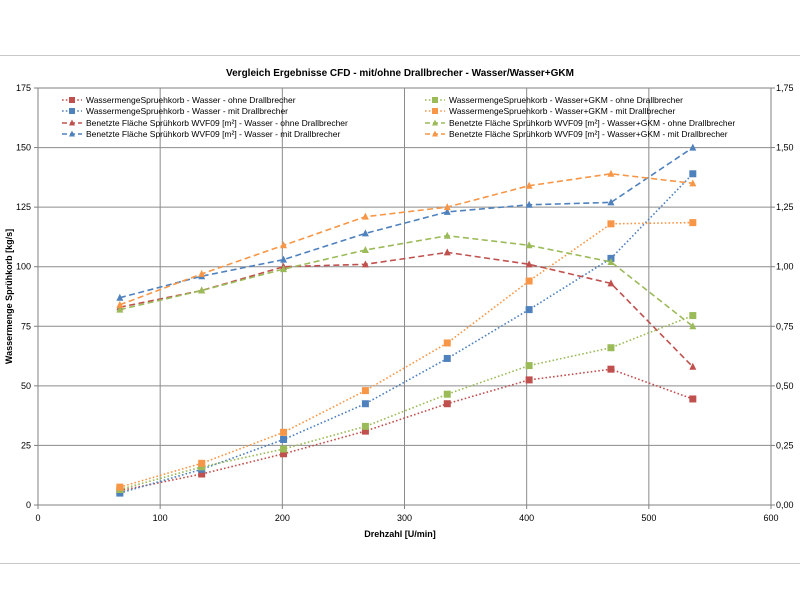  What do you see at coordinates (28, 505) in the screenshot?
I see `y-tick-label: 0` at bounding box center [28, 505].